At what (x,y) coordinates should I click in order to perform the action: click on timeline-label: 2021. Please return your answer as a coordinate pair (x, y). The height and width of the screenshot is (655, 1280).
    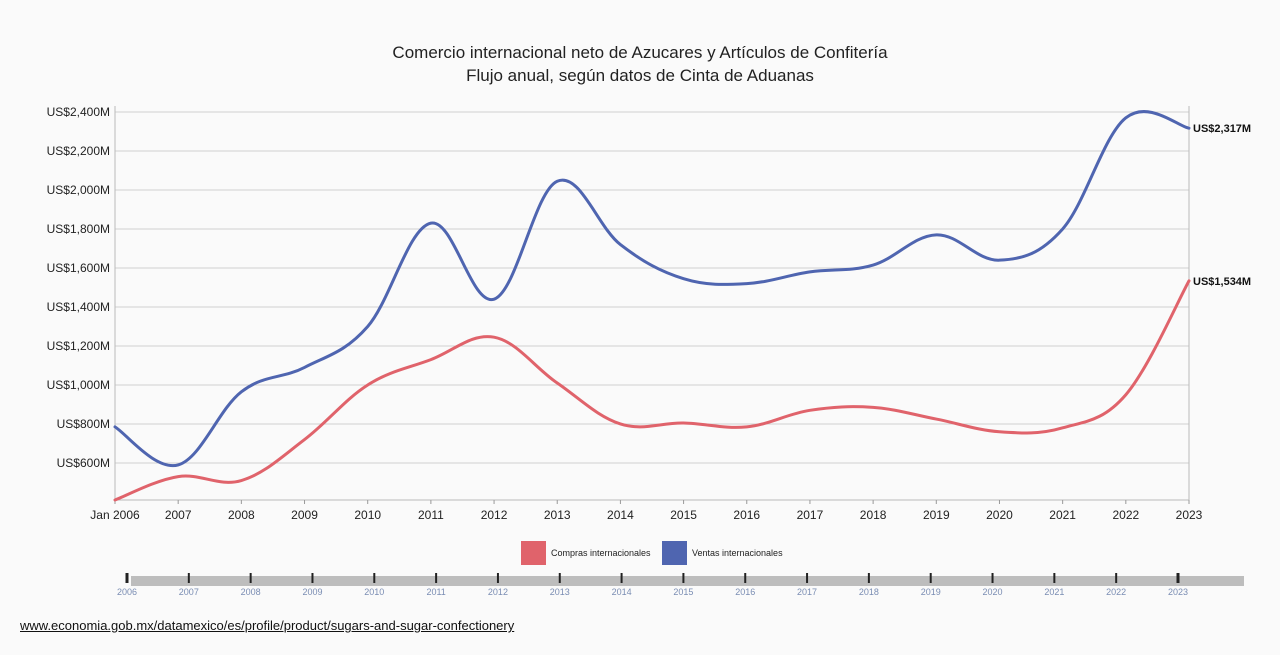
    Looking at the image, I should click on (1054, 592).